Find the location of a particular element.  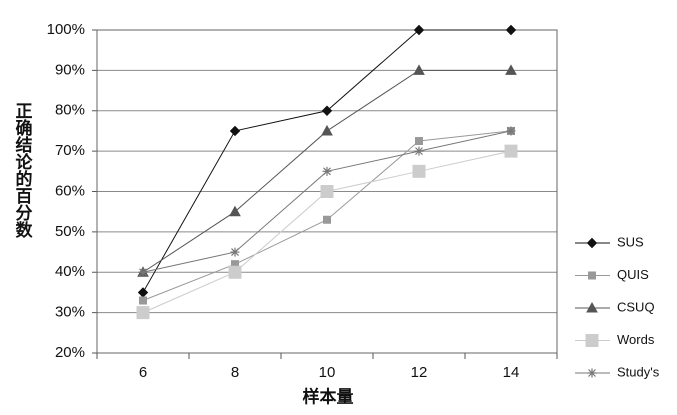

x-tick-label: 8 is located at coordinates (235, 372).